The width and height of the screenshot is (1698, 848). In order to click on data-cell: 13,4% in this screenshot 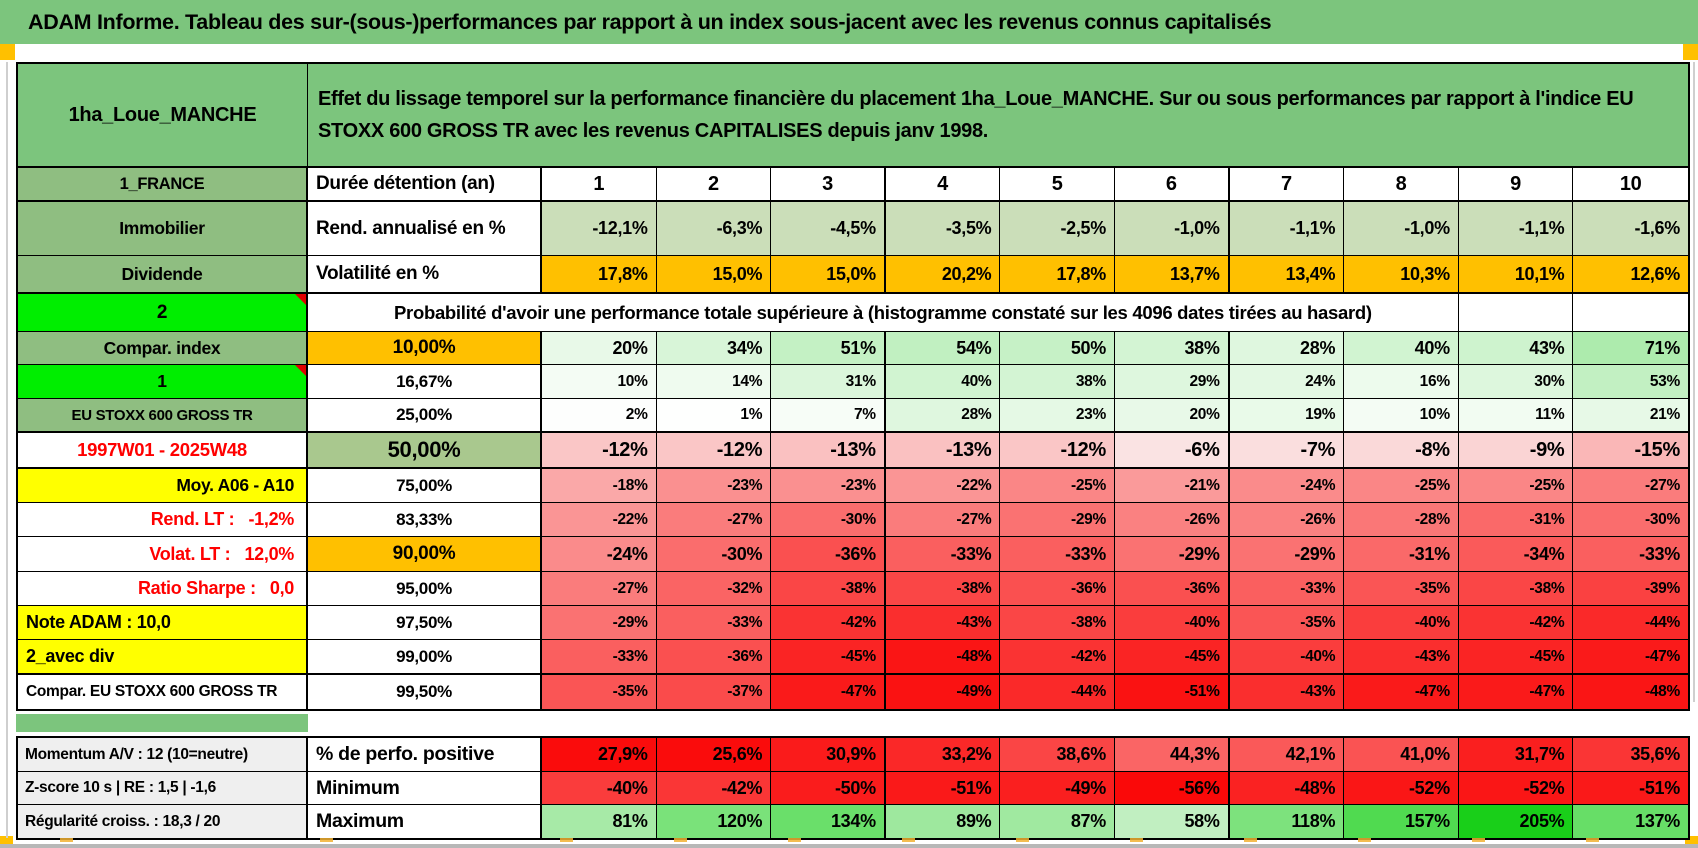, I will do `click(1287, 275)`.